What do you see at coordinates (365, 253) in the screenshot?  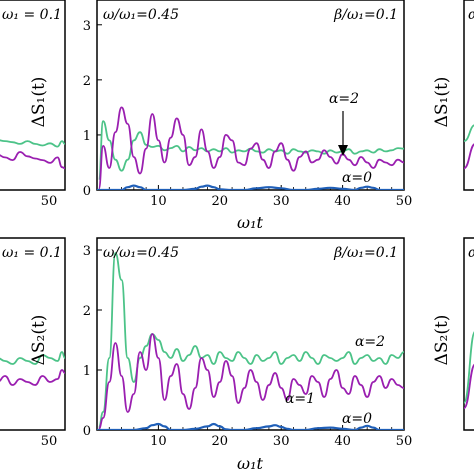 I see `annotation-beta-center-bottom: β/ω₁=0.1` at bounding box center [365, 253].